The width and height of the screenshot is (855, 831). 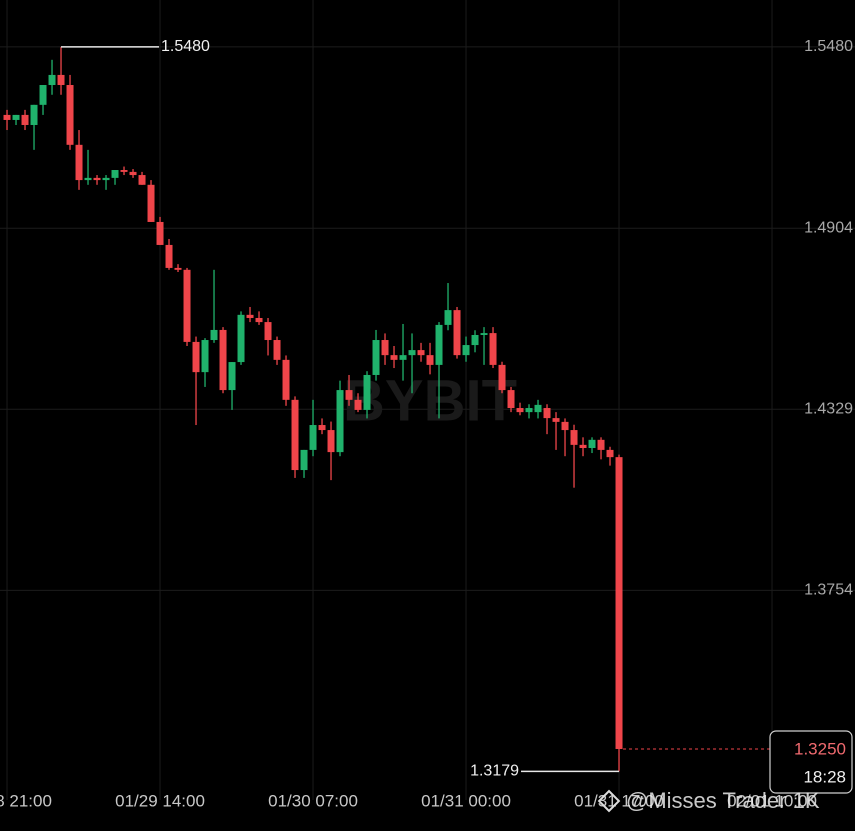 I want to click on last-price-label: 1.3250, so click(x=820, y=748).